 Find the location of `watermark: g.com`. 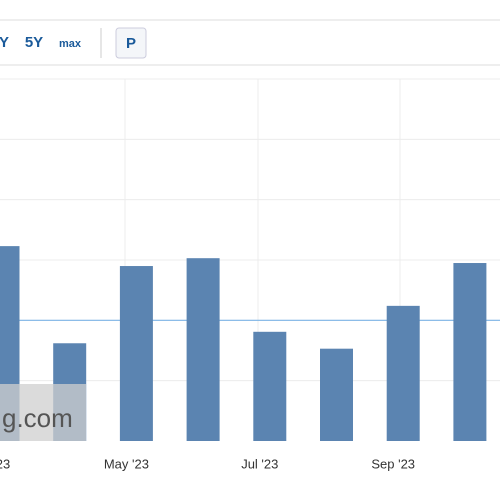

watermark: g.com is located at coordinates (37, 418).